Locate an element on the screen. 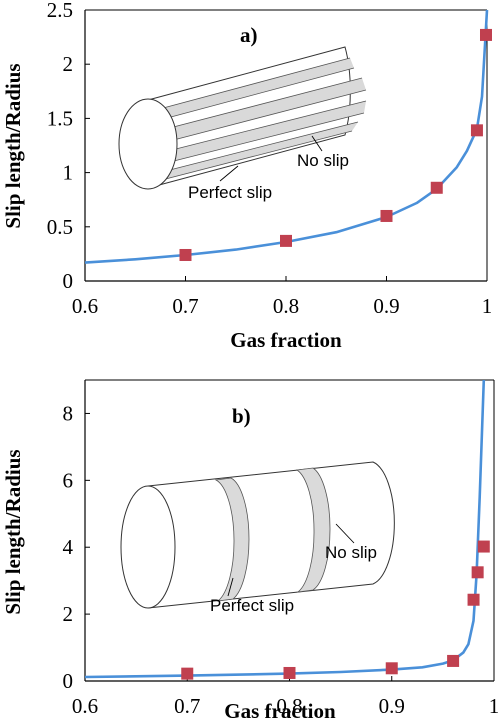 The height and width of the screenshot is (721, 500). panel-a-x-ticks: 0.6 0.7 0.8 0.9 1 is located at coordinates (282, 297).